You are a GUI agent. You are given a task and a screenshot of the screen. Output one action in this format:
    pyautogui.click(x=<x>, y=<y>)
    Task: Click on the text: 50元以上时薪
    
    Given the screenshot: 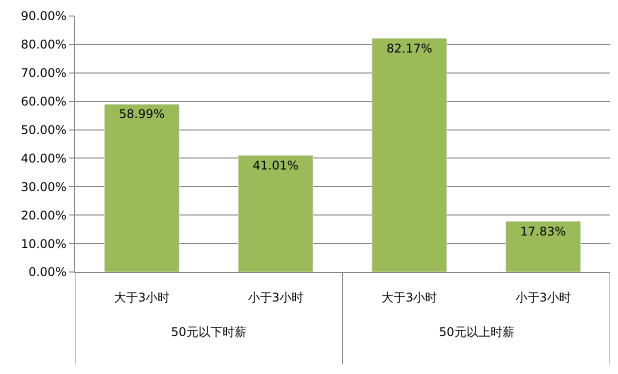 What is the action you would take?
    pyautogui.click(x=476, y=332)
    